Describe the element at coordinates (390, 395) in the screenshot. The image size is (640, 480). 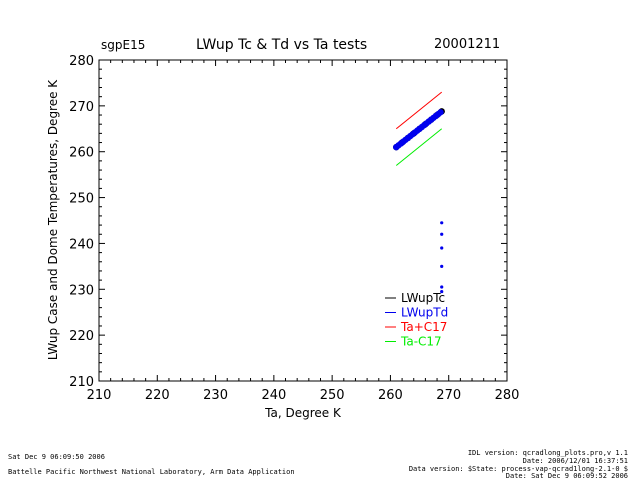
I see `x-tick-label: 260` at that location.